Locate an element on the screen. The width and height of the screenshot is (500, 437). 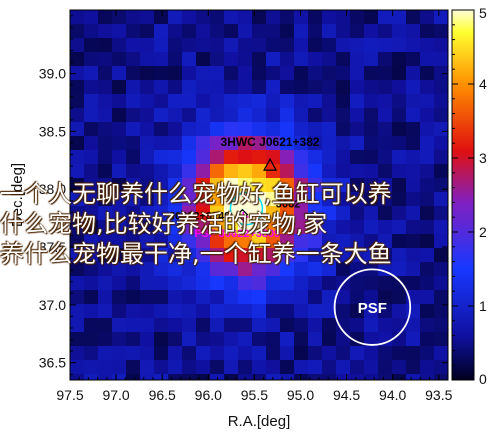
psf-circle is located at coordinates (372, 307).